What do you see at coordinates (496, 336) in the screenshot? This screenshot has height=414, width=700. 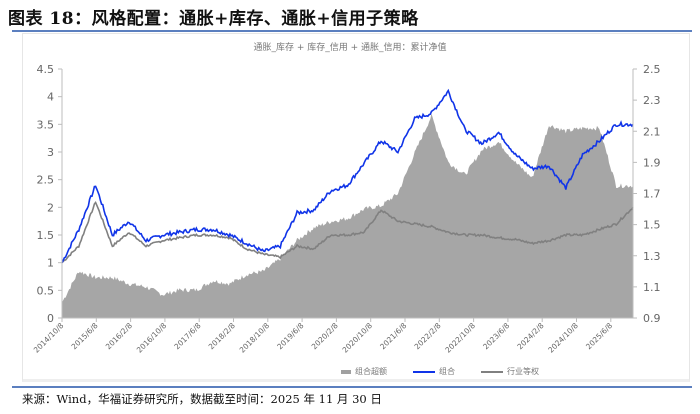 I see `svg-text: 2023/6/8` at bounding box center [496, 336].